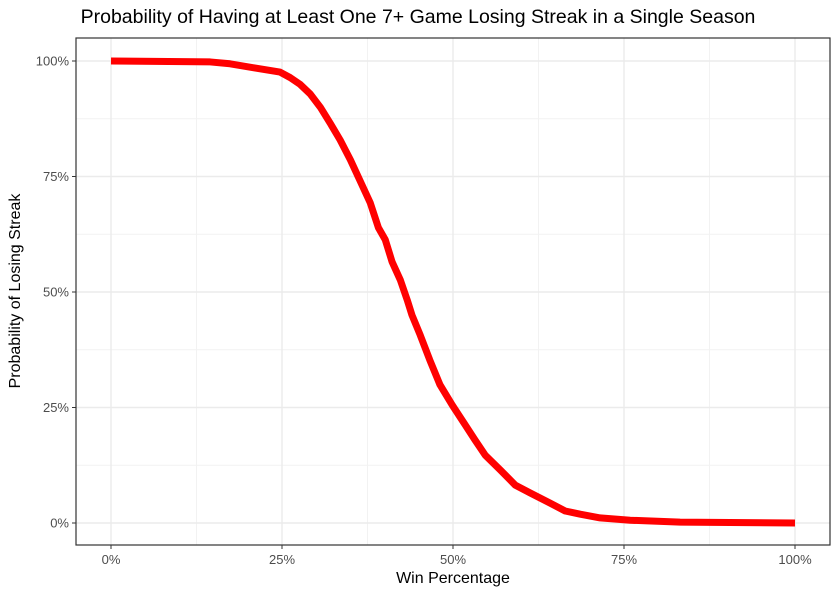  I want to click on y-tick-label: 25%, so click(56, 407).